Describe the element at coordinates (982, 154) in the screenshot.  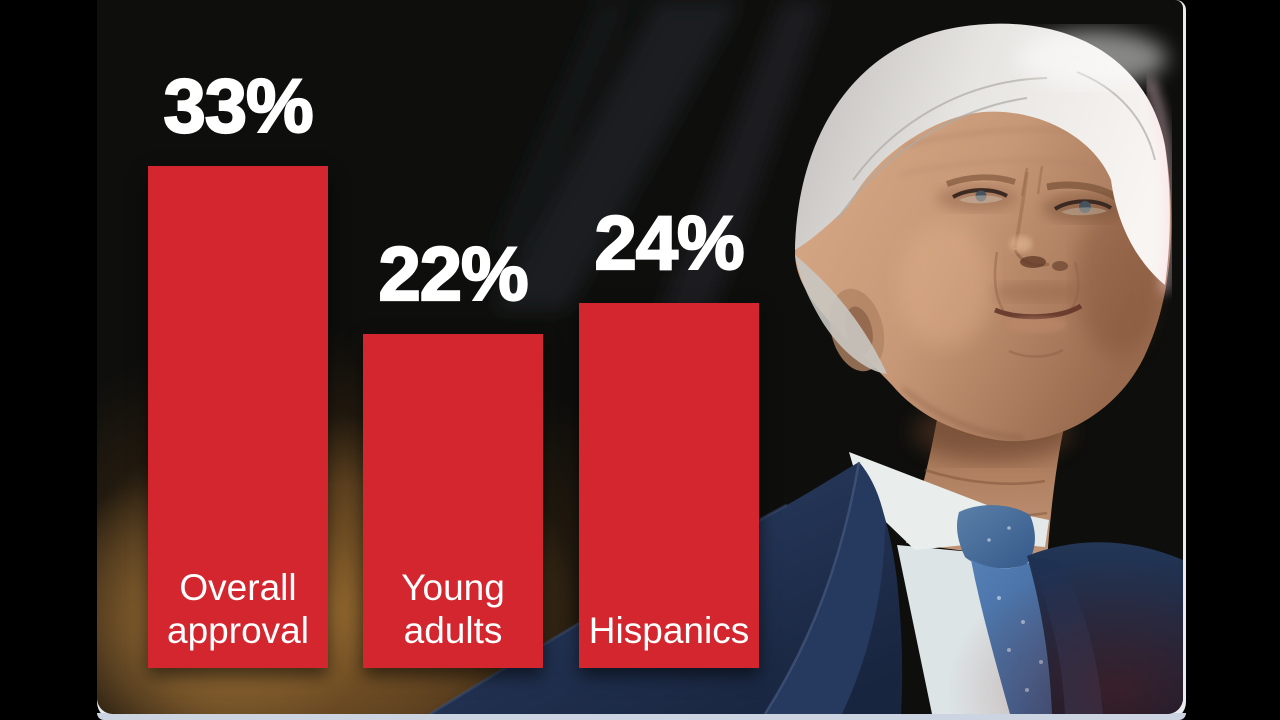
I see `hair` at that location.